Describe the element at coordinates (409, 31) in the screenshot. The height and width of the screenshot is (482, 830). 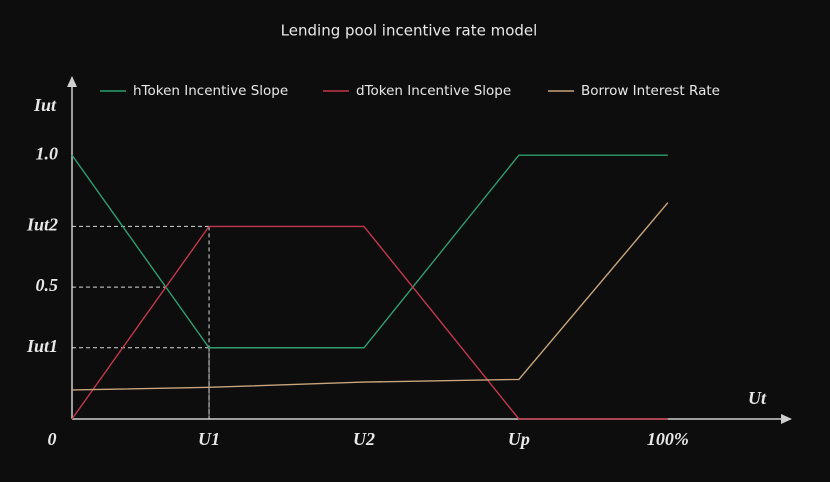
I see `chart-title: Lending pool incentive rate model` at that location.